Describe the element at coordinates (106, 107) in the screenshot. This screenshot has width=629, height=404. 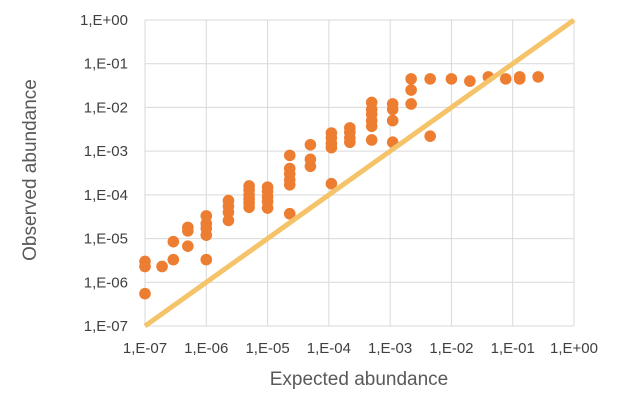
I see `y-tick-label: 1,E-02` at that location.